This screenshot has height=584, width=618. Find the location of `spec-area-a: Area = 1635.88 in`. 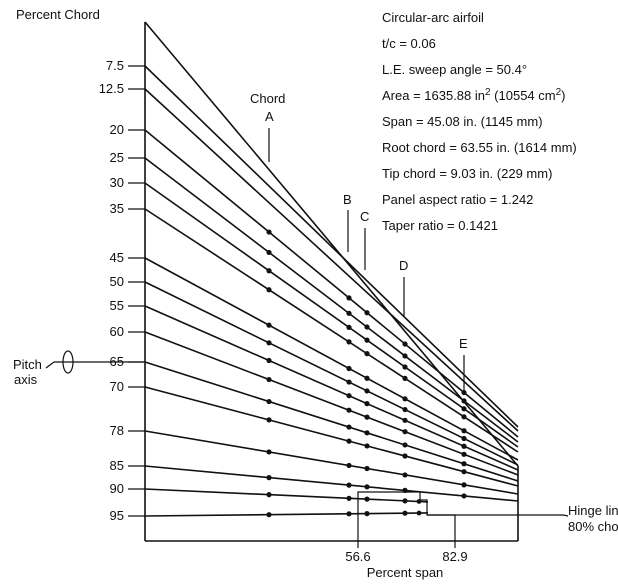

spec-area-a: Area = 1635.88 in is located at coordinates (433, 95).